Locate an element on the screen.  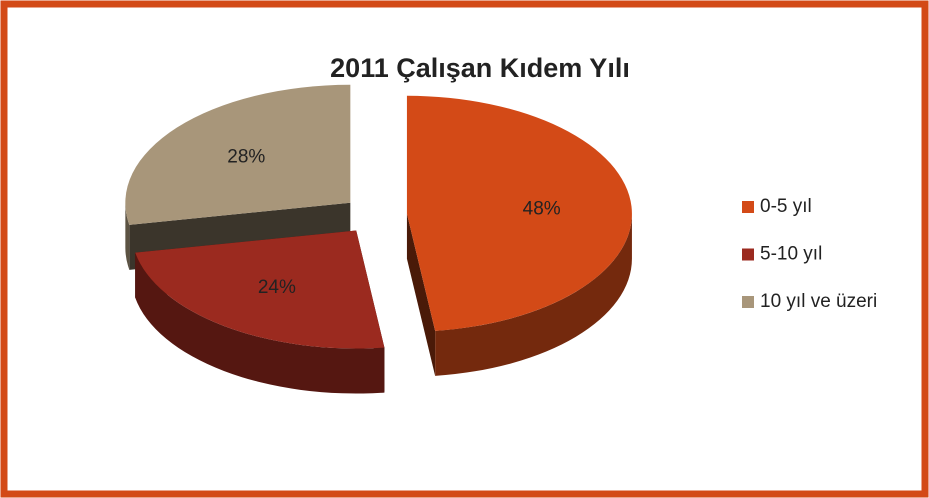
legend-label: 0-5 yıl is located at coordinates (786, 206).